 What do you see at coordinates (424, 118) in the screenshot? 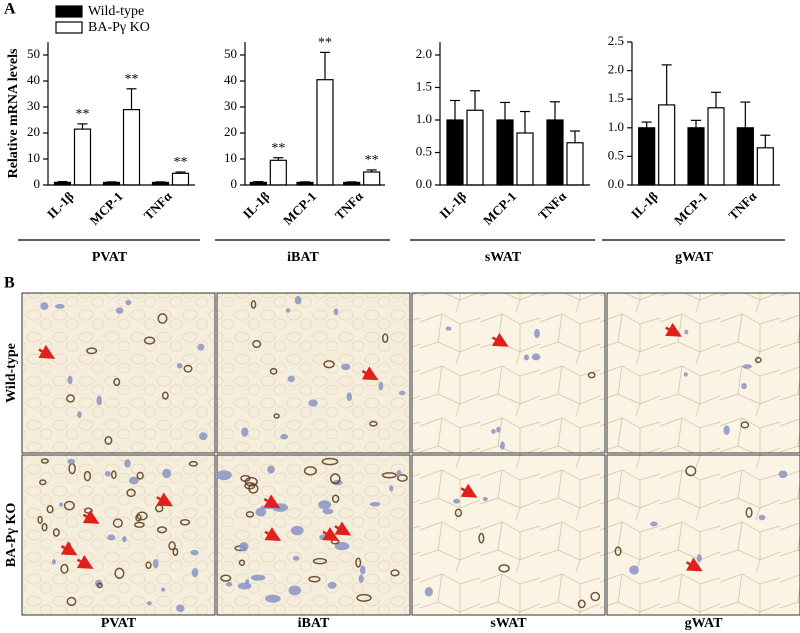
I see `y-tick-label: 1.0` at bounding box center [424, 118].